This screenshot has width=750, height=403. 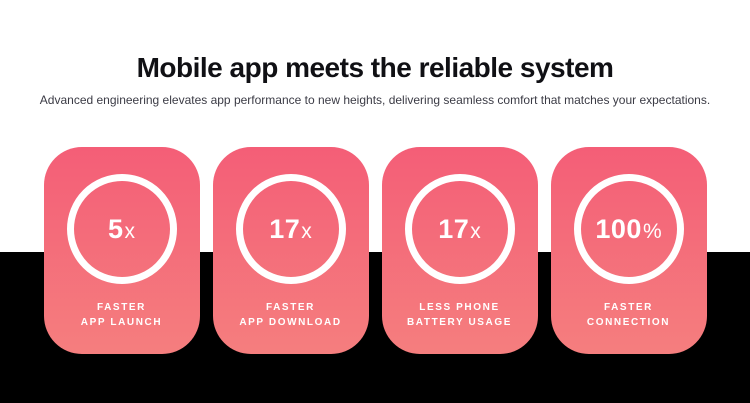 I want to click on stat-card-app-download: 17 x FASTER APP DOWNLOAD, so click(x=290, y=250).